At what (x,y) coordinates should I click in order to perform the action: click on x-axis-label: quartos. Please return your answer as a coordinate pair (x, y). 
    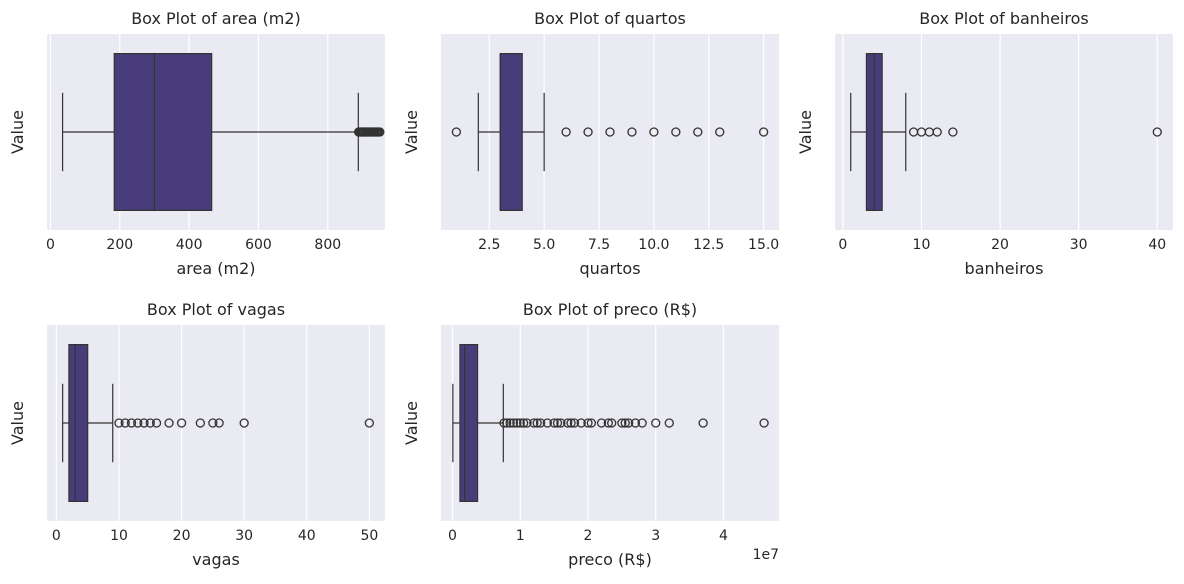
    Looking at the image, I should click on (609, 268).